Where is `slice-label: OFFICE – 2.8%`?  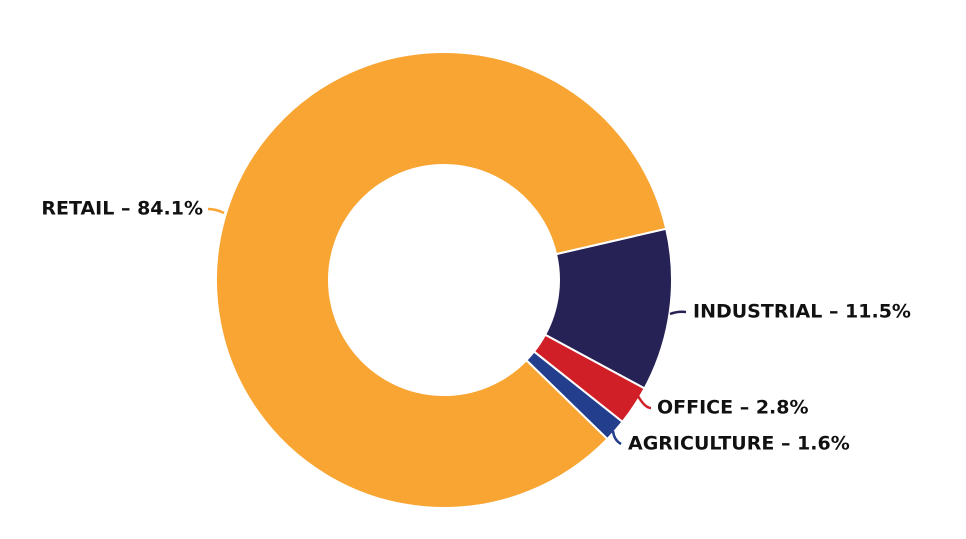
slice-label: OFFICE – 2.8% is located at coordinates (733, 408).